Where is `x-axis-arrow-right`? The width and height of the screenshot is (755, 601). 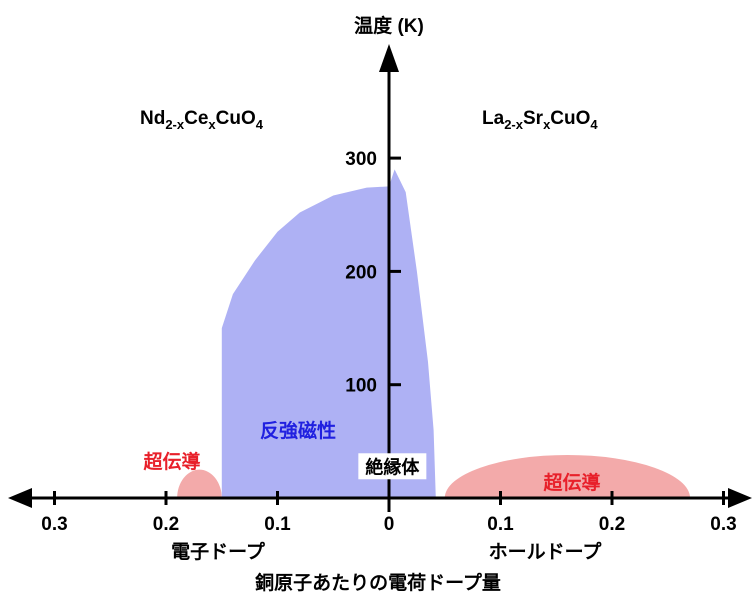
x-axis-arrow-right is located at coordinates (740, 498).